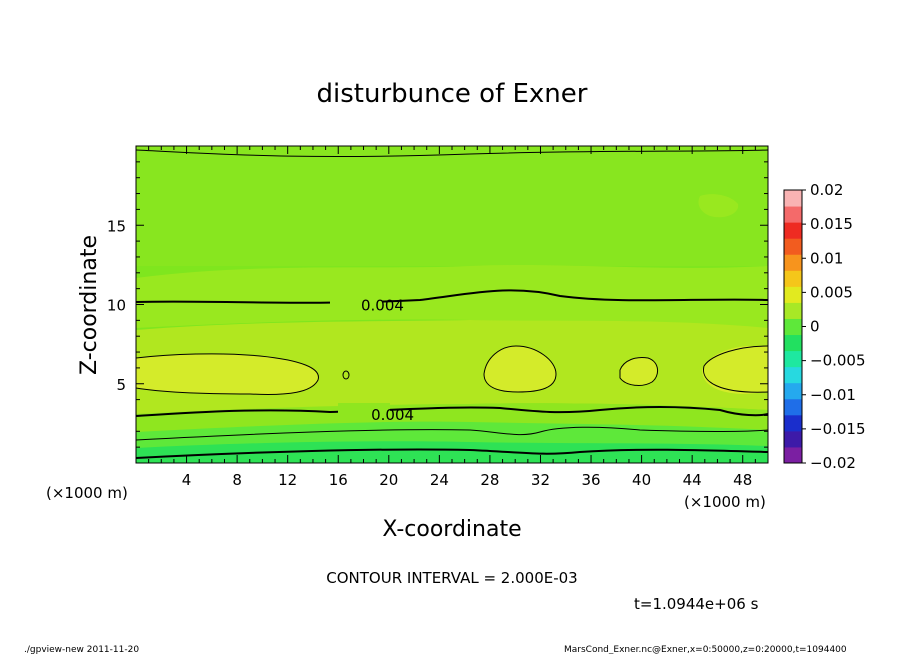 This screenshot has height=654, width=904. What do you see at coordinates (187, 480) in the screenshot?
I see `x-tick-label: 4` at bounding box center [187, 480].